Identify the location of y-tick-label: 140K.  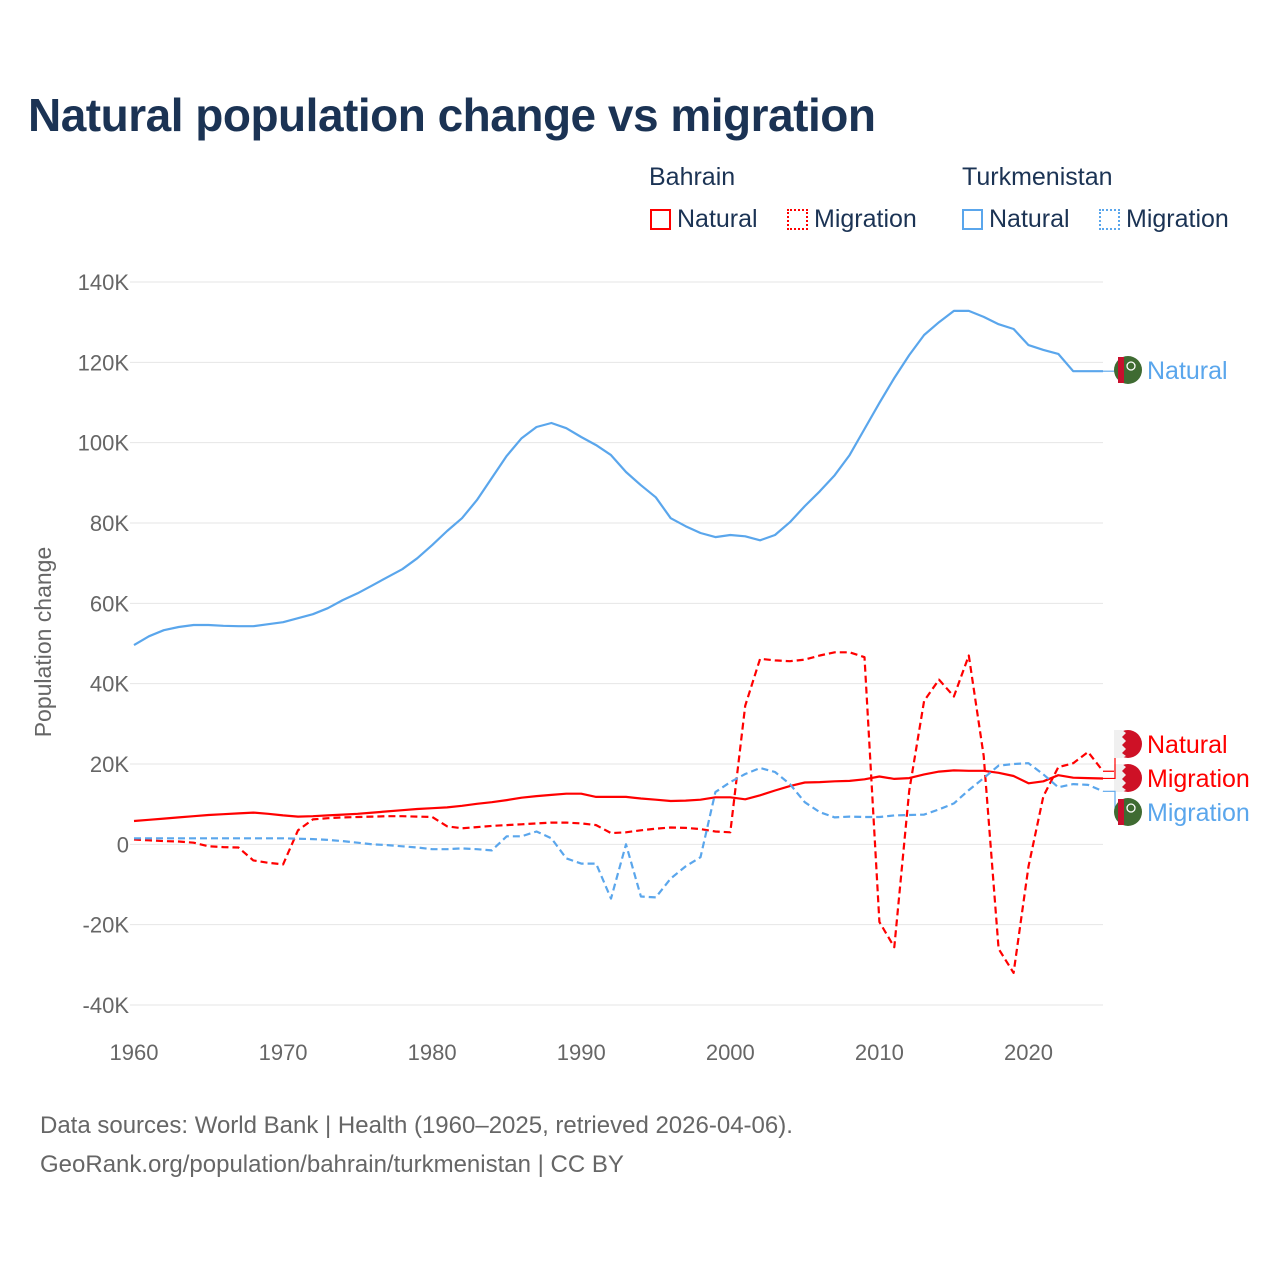
(104, 282).